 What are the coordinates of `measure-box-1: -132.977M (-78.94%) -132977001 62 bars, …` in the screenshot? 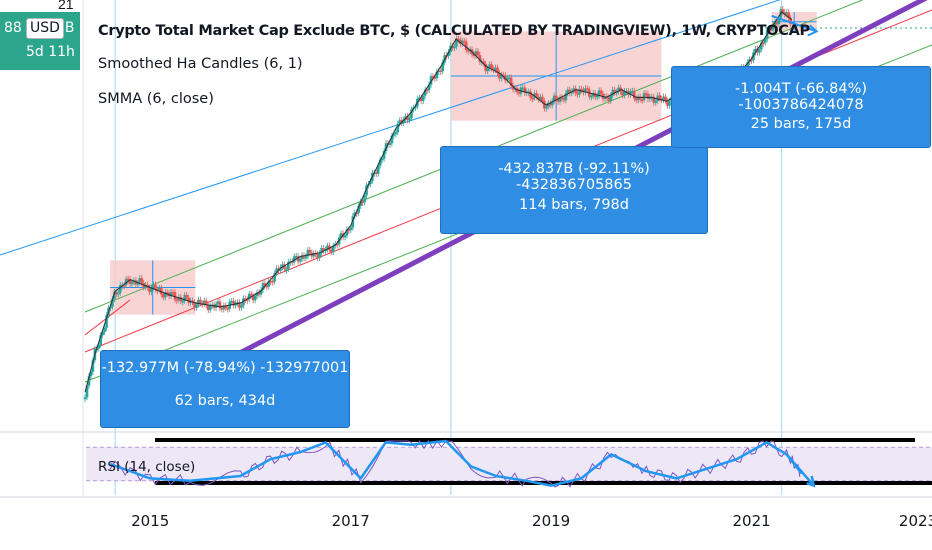 It's located at (225, 389).